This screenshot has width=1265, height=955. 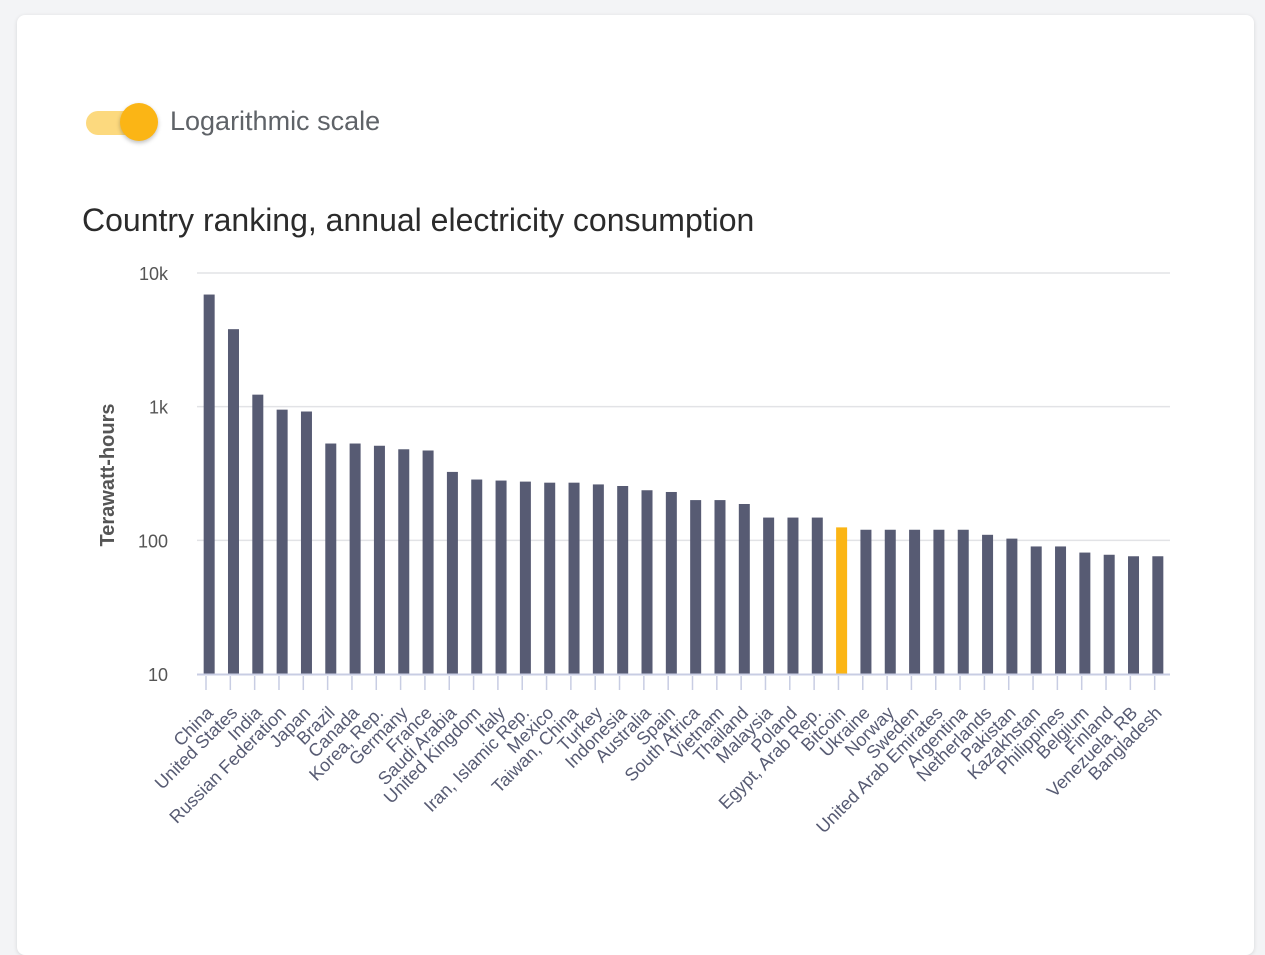 What do you see at coordinates (153, 474) in the screenshot?
I see `y-axis: 10 100 1k 10k` at bounding box center [153, 474].